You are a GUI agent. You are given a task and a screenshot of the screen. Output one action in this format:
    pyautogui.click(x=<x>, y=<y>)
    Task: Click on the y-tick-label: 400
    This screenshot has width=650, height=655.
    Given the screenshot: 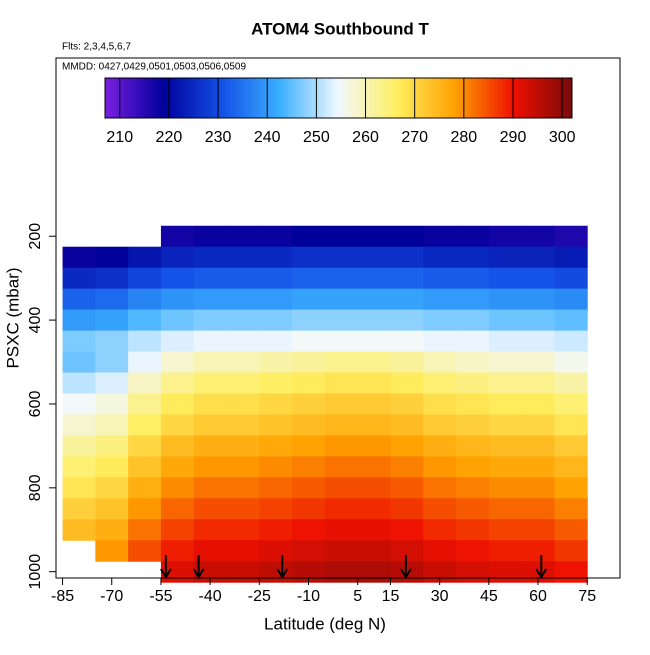 What is the action you would take?
    pyautogui.click(x=35, y=320)
    